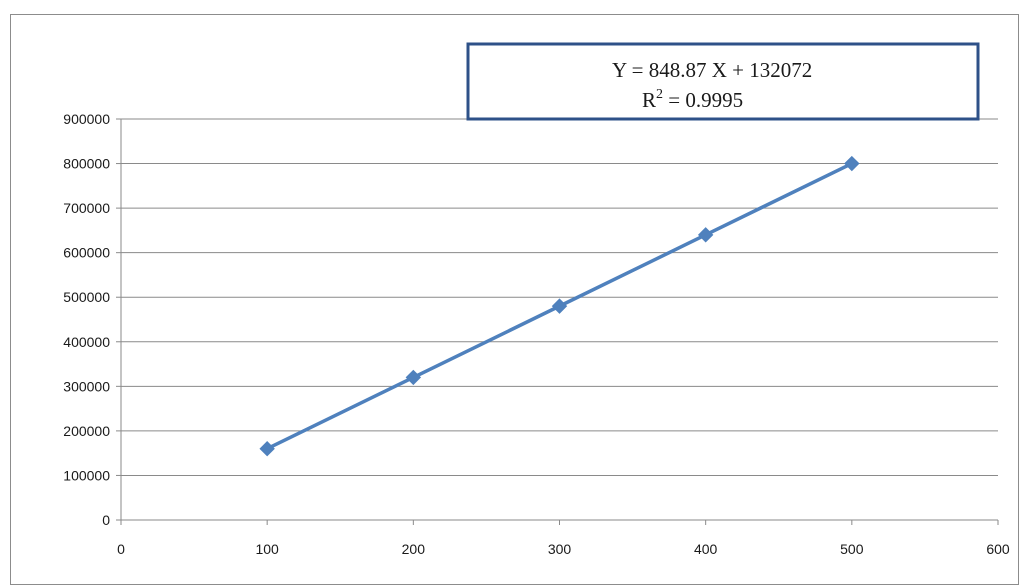  Describe the element at coordinates (121, 549) in the screenshot. I see `x-tick-label-0: 0` at that location.